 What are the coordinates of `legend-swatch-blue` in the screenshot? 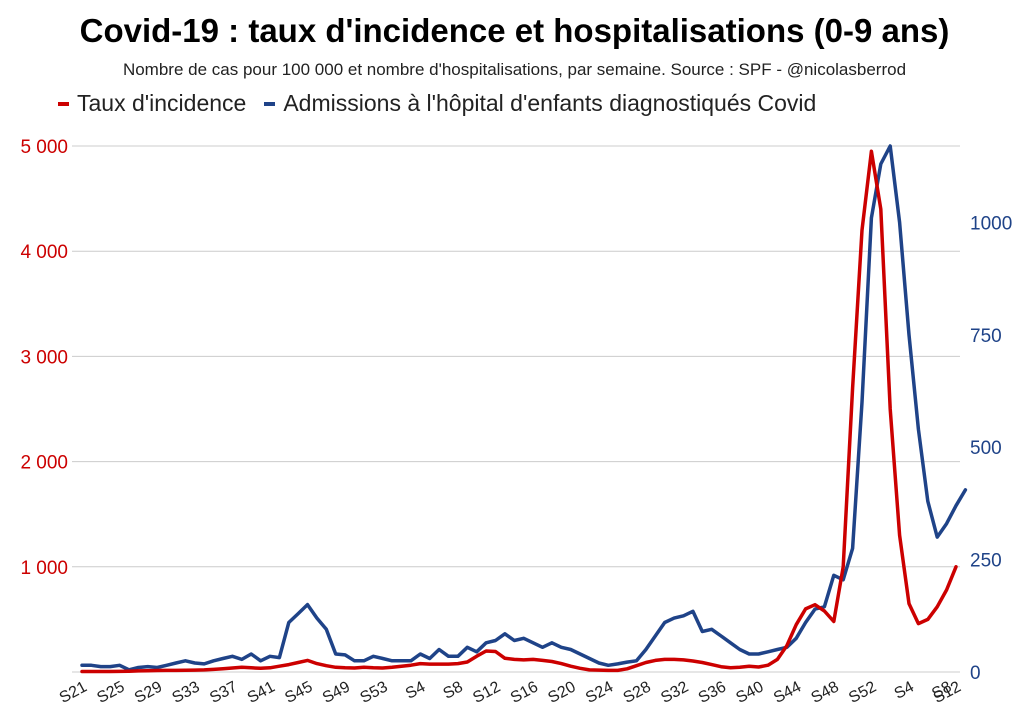 It's located at (270, 103).